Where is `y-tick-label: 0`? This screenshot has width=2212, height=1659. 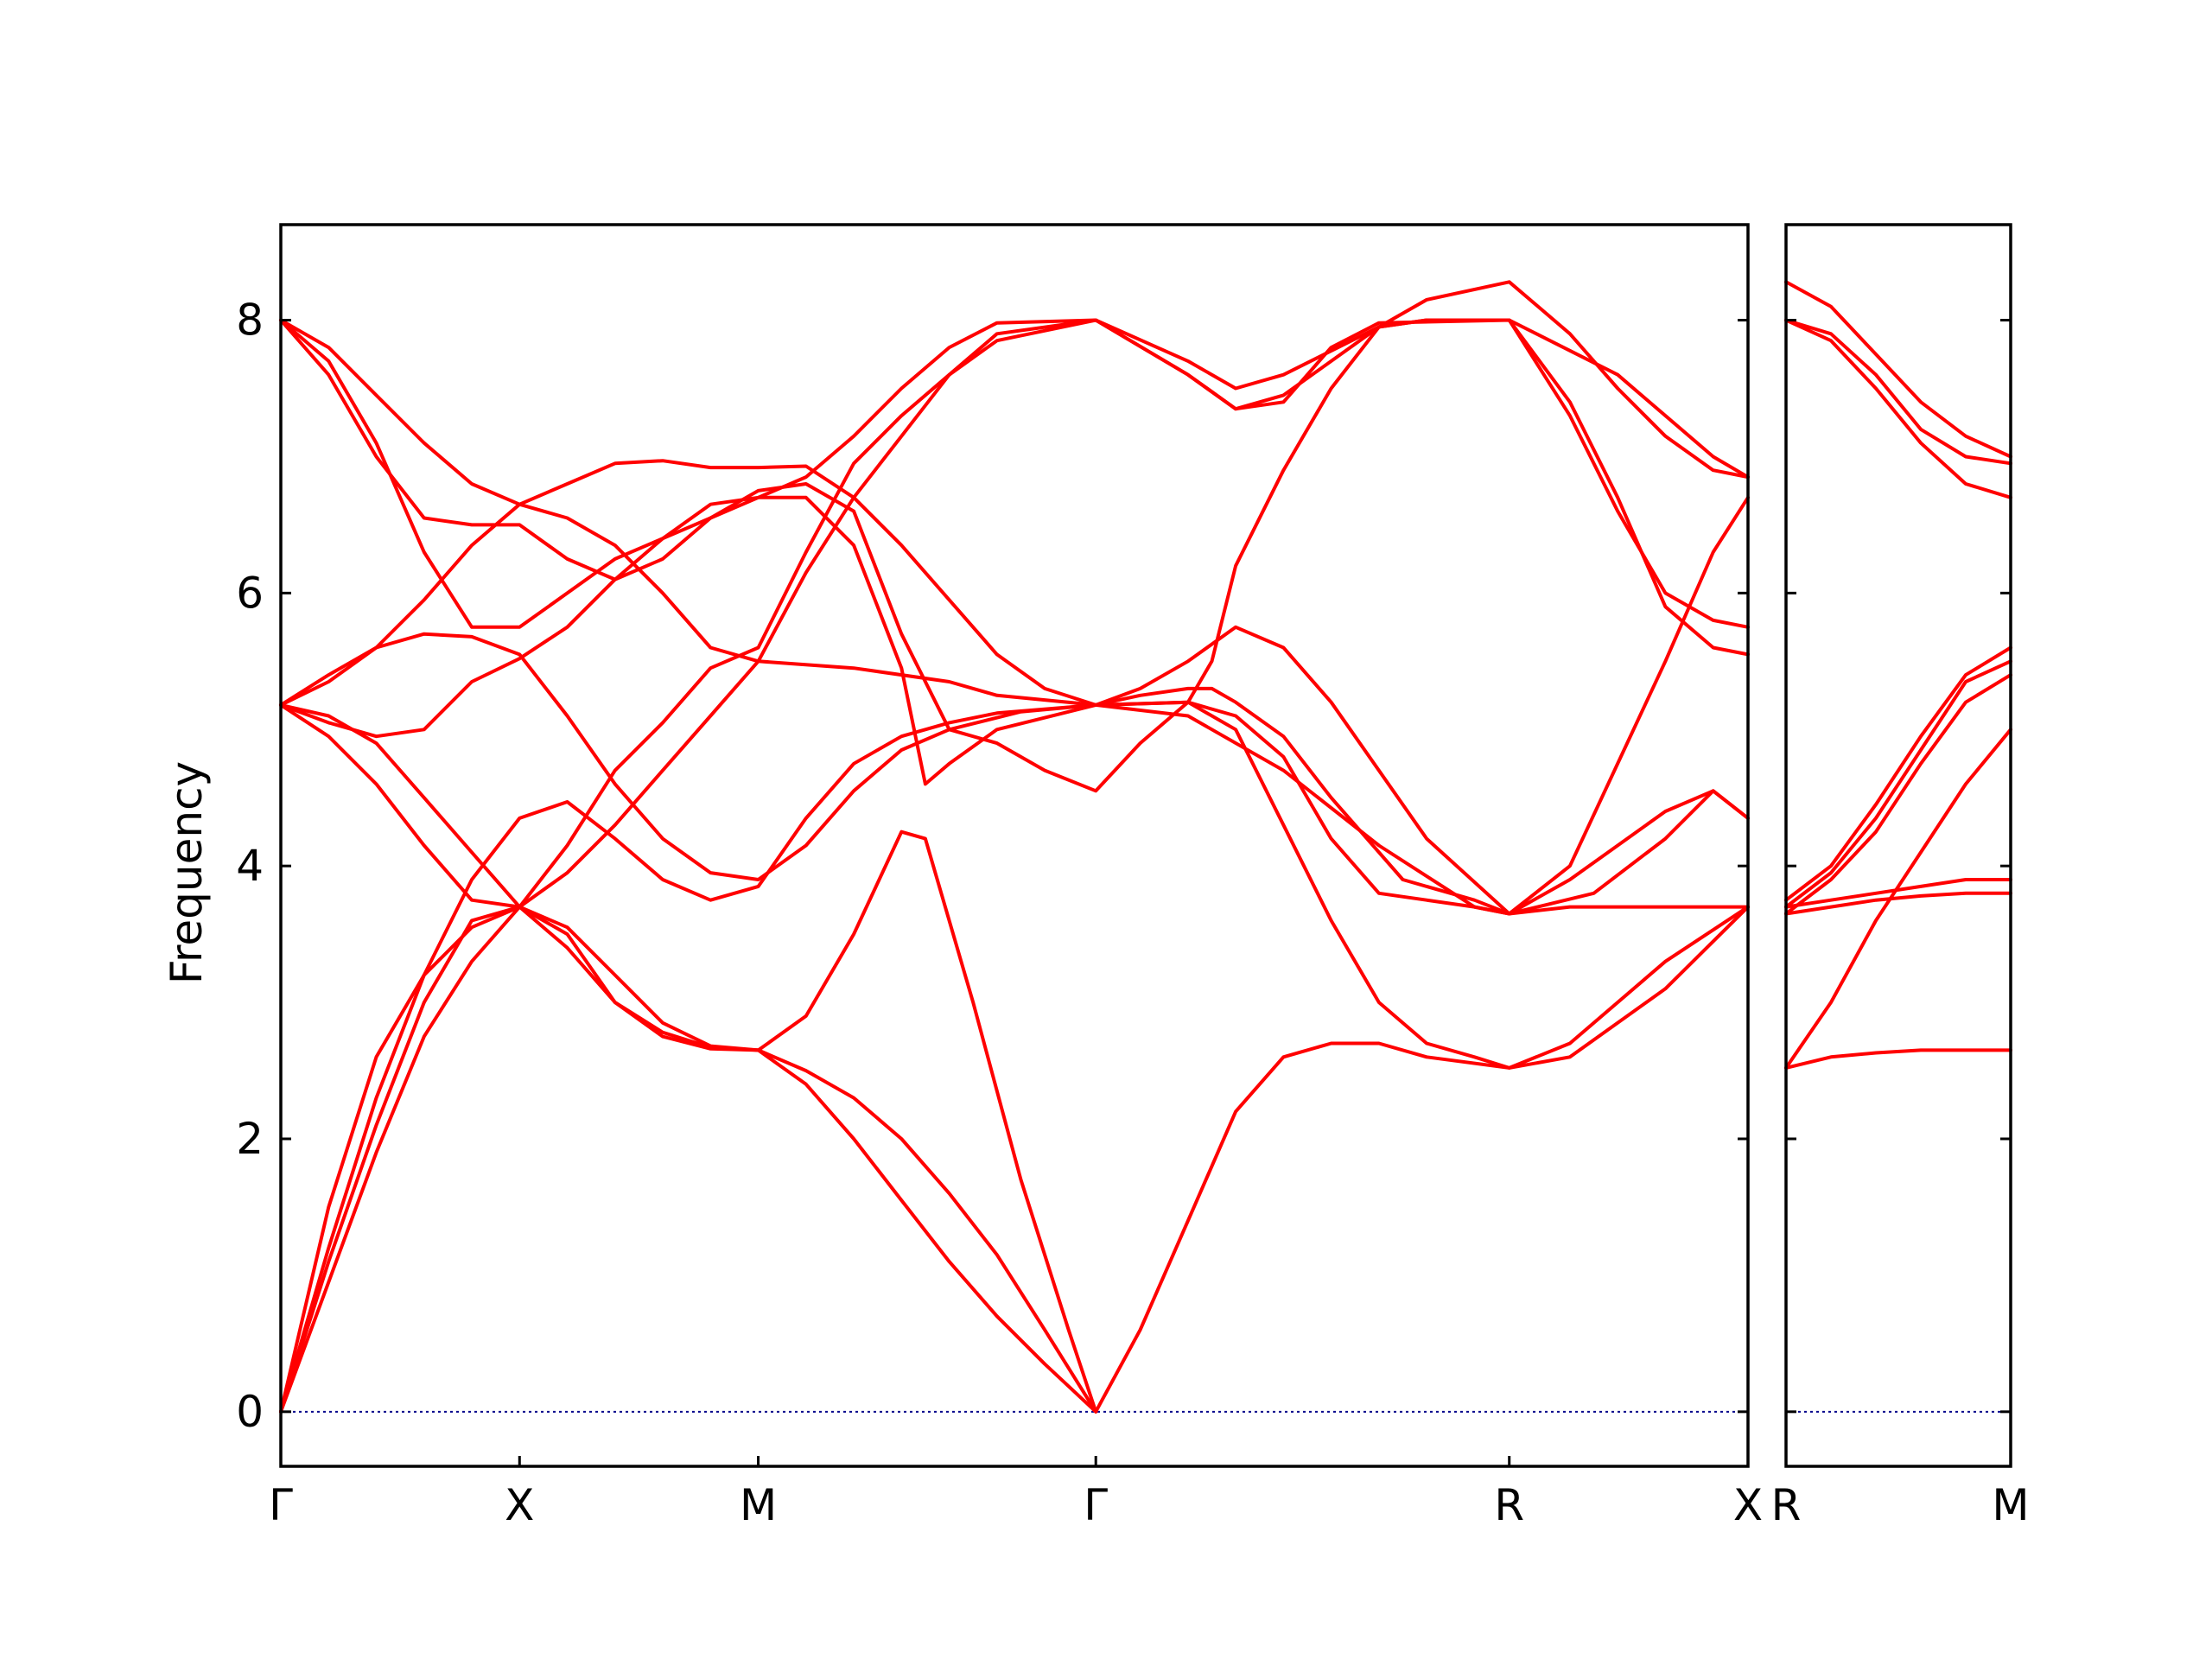
y-tick-label: 0 is located at coordinates (250, 1412).